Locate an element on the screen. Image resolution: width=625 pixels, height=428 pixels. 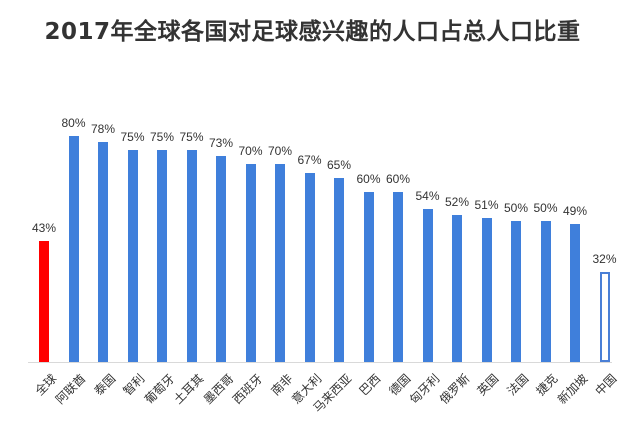
category-label: 中国 is located at coordinates (606, 385).